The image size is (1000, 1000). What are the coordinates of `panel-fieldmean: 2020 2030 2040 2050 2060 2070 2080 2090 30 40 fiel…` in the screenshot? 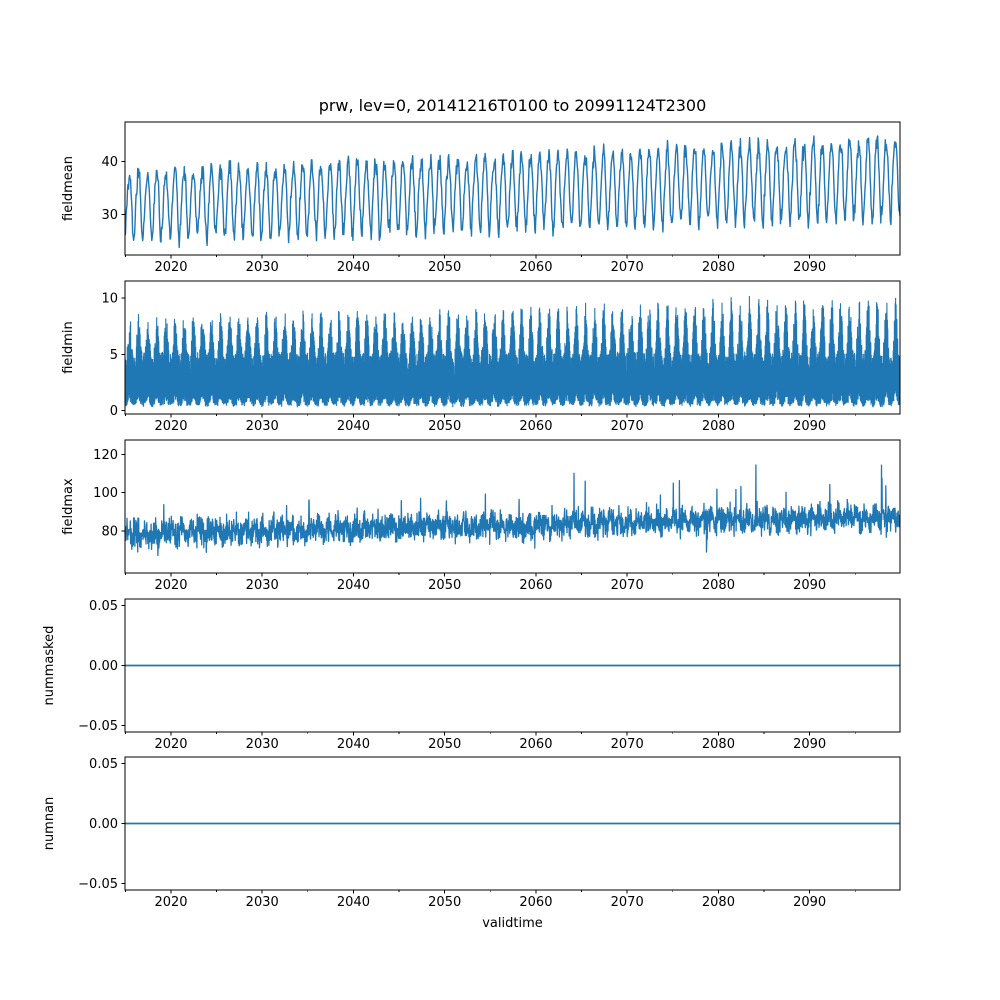 It's located at (481, 198).